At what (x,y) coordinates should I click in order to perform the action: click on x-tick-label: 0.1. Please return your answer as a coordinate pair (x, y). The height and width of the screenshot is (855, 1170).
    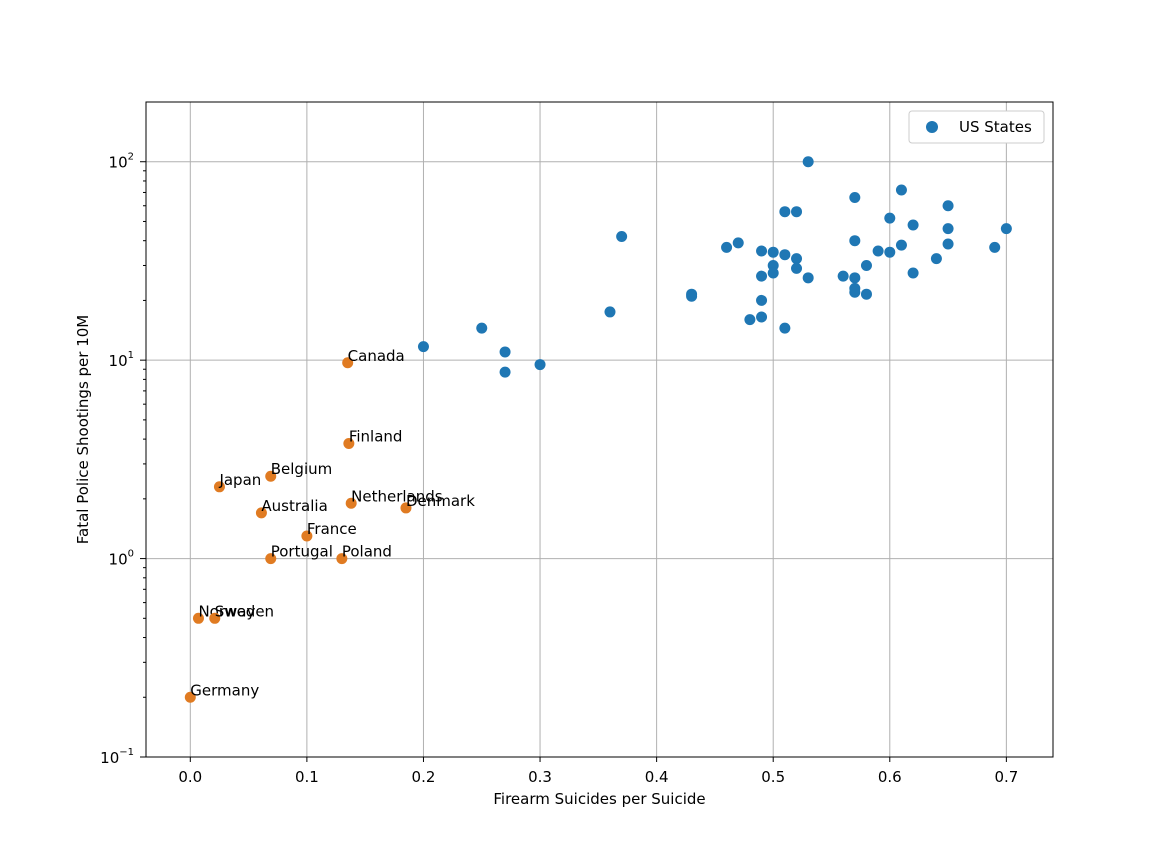
    Looking at the image, I should click on (307, 777).